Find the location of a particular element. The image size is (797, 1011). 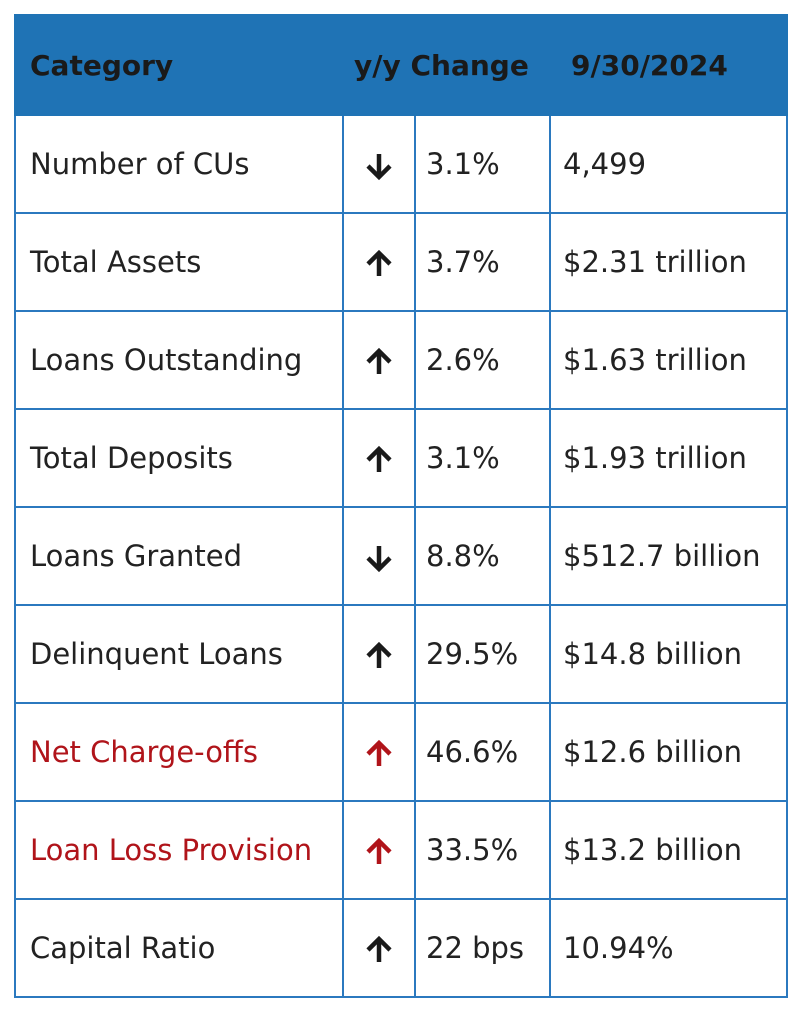

row-change: 2.6% is located at coordinates (482, 360).